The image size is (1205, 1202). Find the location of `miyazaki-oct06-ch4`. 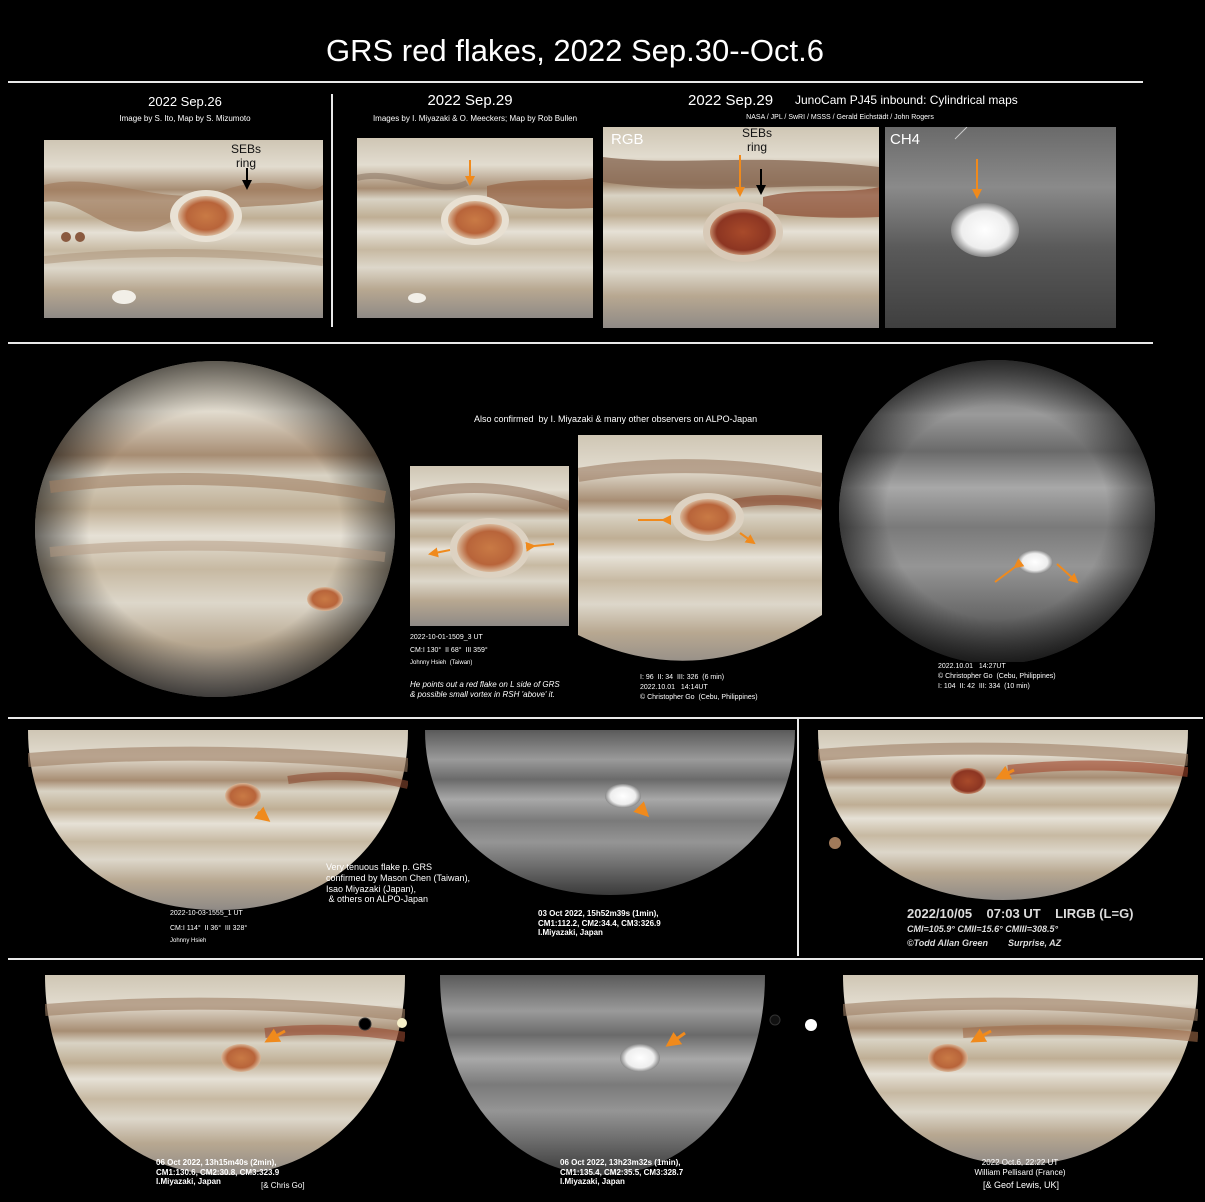

miyazaki-oct06-ch4 is located at coordinates (602, 1075).